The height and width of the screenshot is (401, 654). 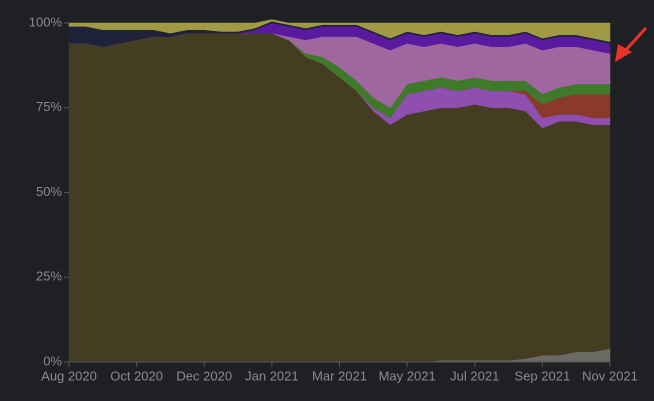 I want to click on x-tick-label: Dec 2020, so click(x=204, y=375).